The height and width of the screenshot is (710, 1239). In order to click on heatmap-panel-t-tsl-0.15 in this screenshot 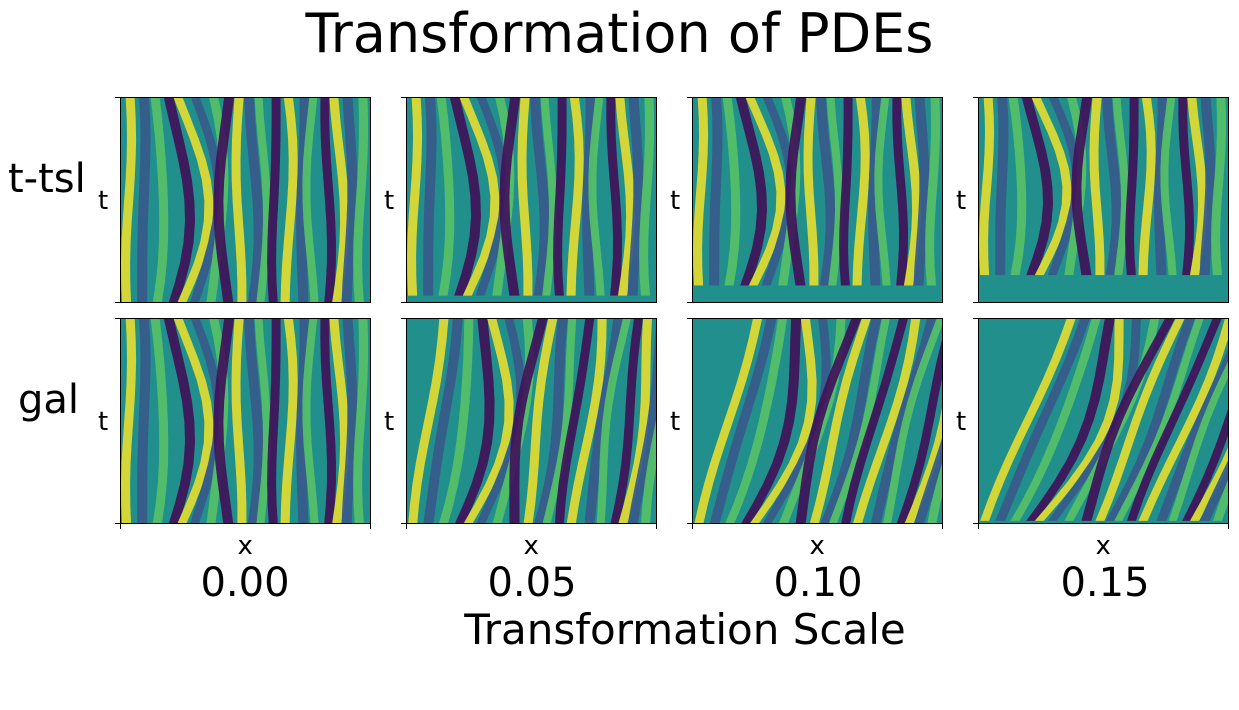, I will do `click(1103, 200)`.